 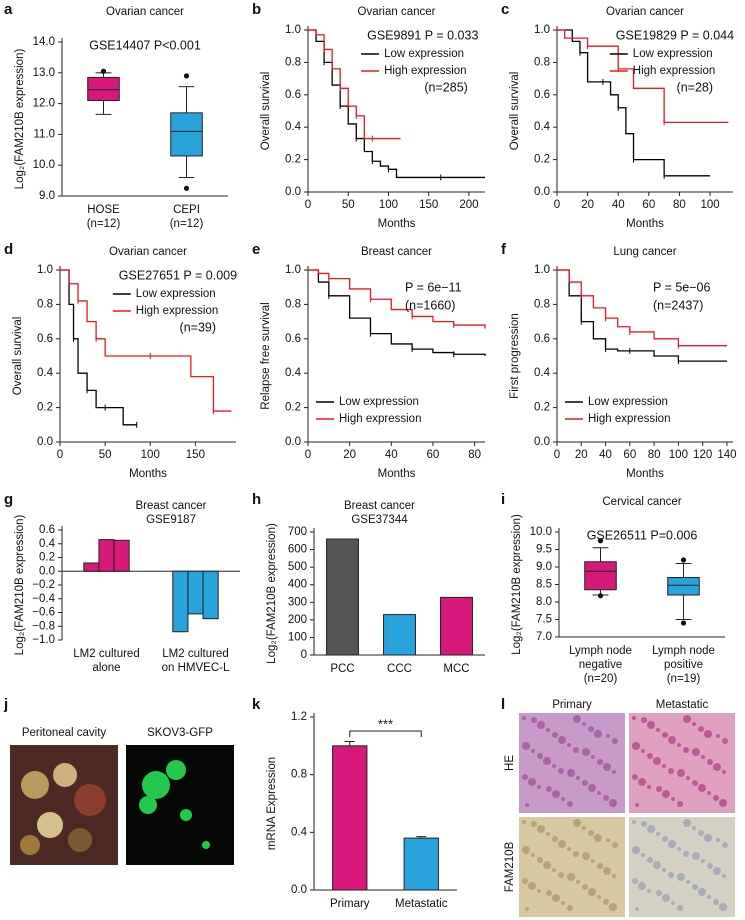 I want to click on y-tick-label: 1.2, so click(x=299, y=717).